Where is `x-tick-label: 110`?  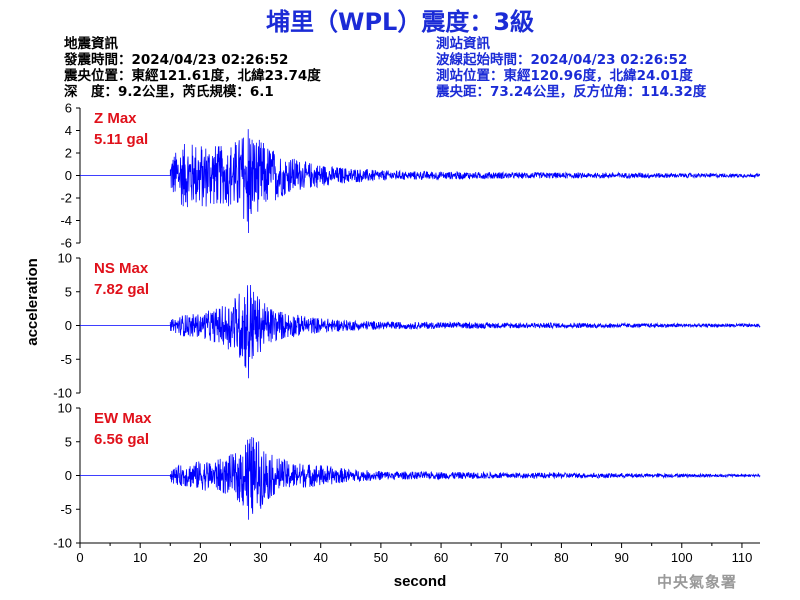
x-tick-label: 110 is located at coordinates (742, 557).